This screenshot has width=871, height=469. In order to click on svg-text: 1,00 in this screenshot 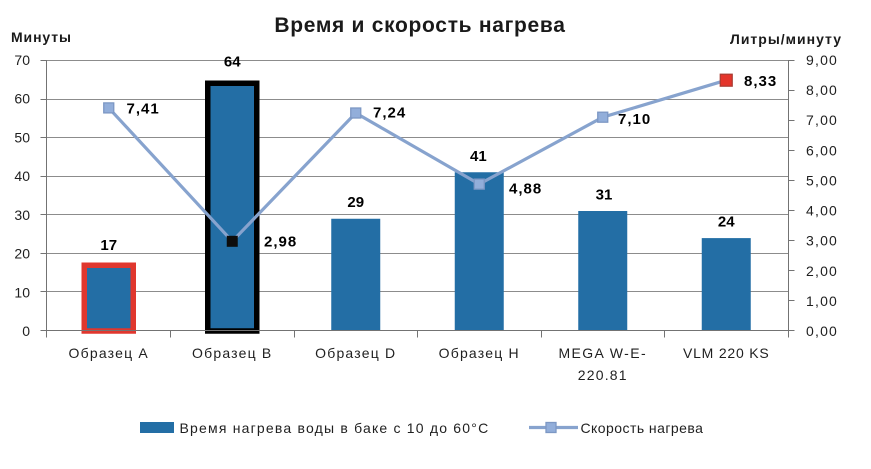, I will do `click(822, 301)`.